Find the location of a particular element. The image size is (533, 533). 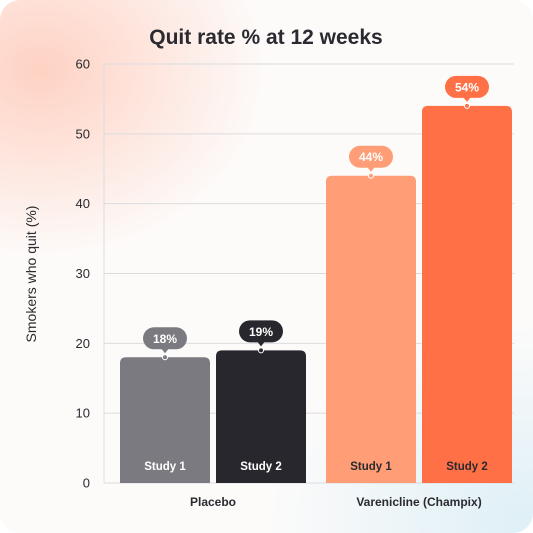

y-axis-label: Smokers who quit (%) is located at coordinates (31, 274).